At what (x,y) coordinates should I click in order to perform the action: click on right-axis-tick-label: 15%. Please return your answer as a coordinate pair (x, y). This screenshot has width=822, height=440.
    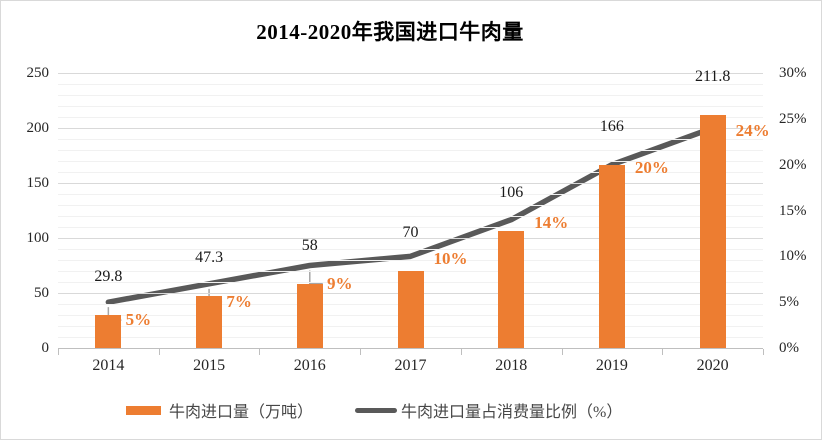
    Looking at the image, I should click on (793, 210).